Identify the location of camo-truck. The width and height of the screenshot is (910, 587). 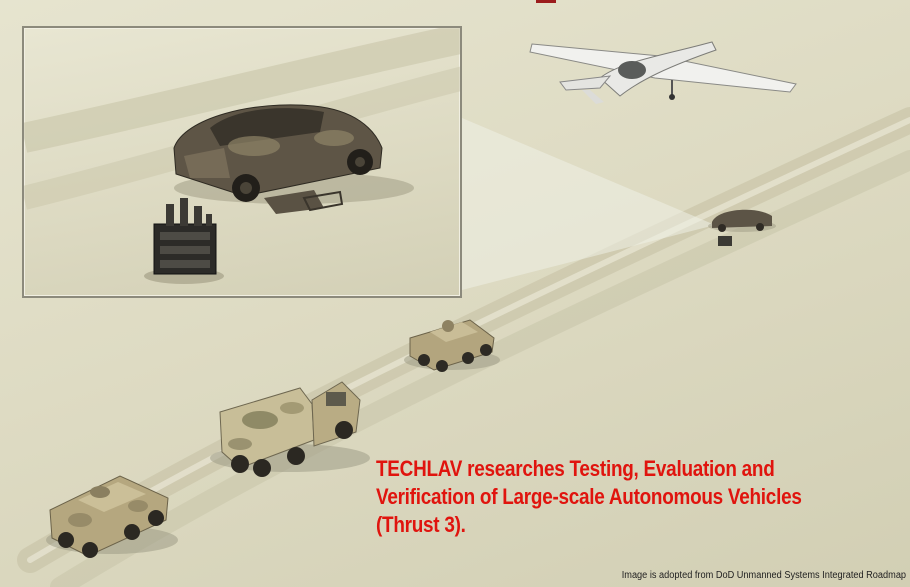
(290, 429).